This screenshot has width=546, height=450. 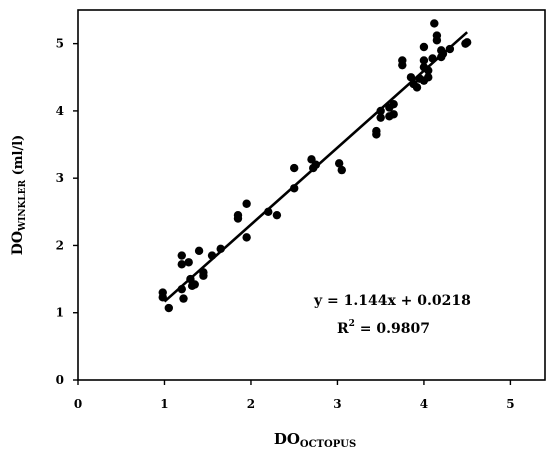 What do you see at coordinates (424, 404) in the screenshot?
I see `x-tick-label: 4` at bounding box center [424, 404].